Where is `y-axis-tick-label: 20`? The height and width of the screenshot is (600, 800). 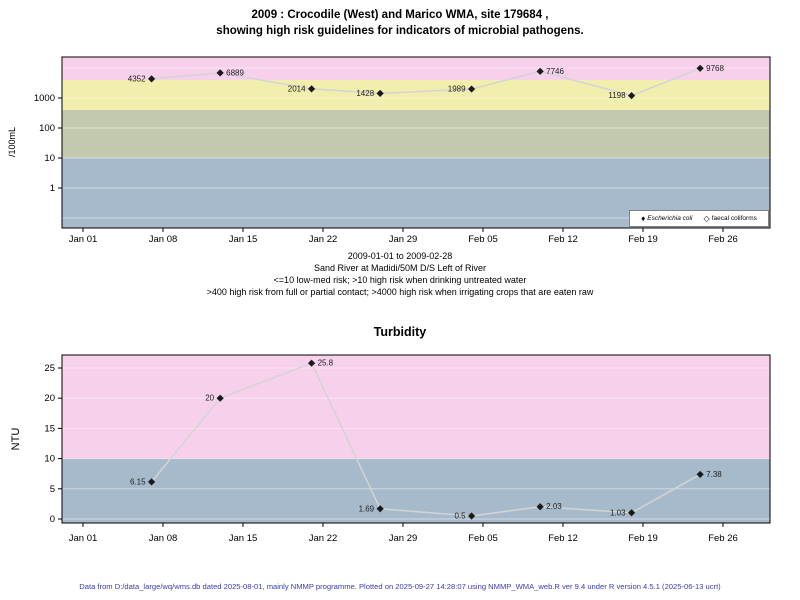
y-axis-tick-label: 20 is located at coordinates (49, 398).